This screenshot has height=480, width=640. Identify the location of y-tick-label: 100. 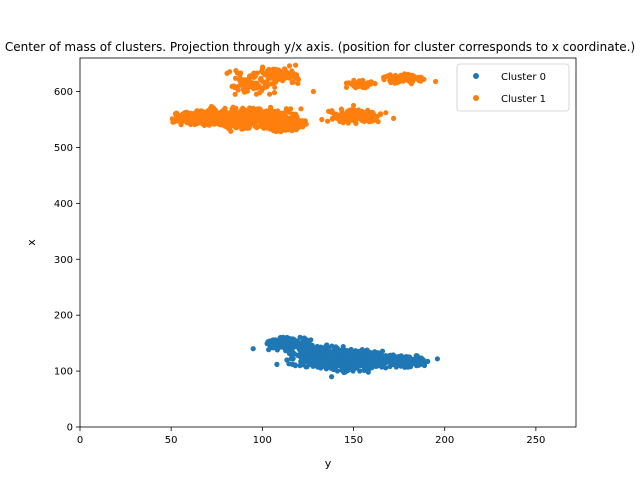
(63, 372).